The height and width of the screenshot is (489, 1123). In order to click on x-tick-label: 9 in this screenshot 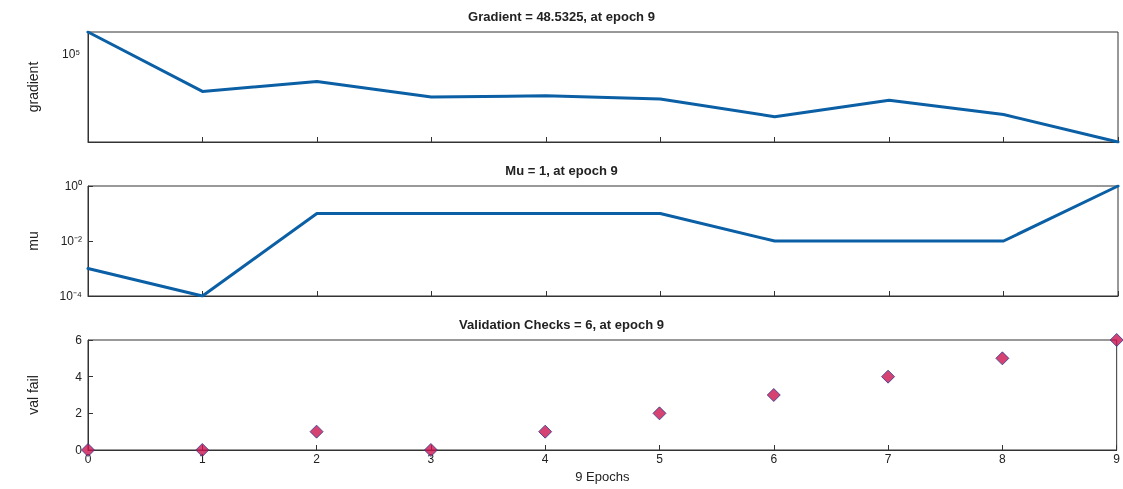, I will do `click(1117, 459)`.